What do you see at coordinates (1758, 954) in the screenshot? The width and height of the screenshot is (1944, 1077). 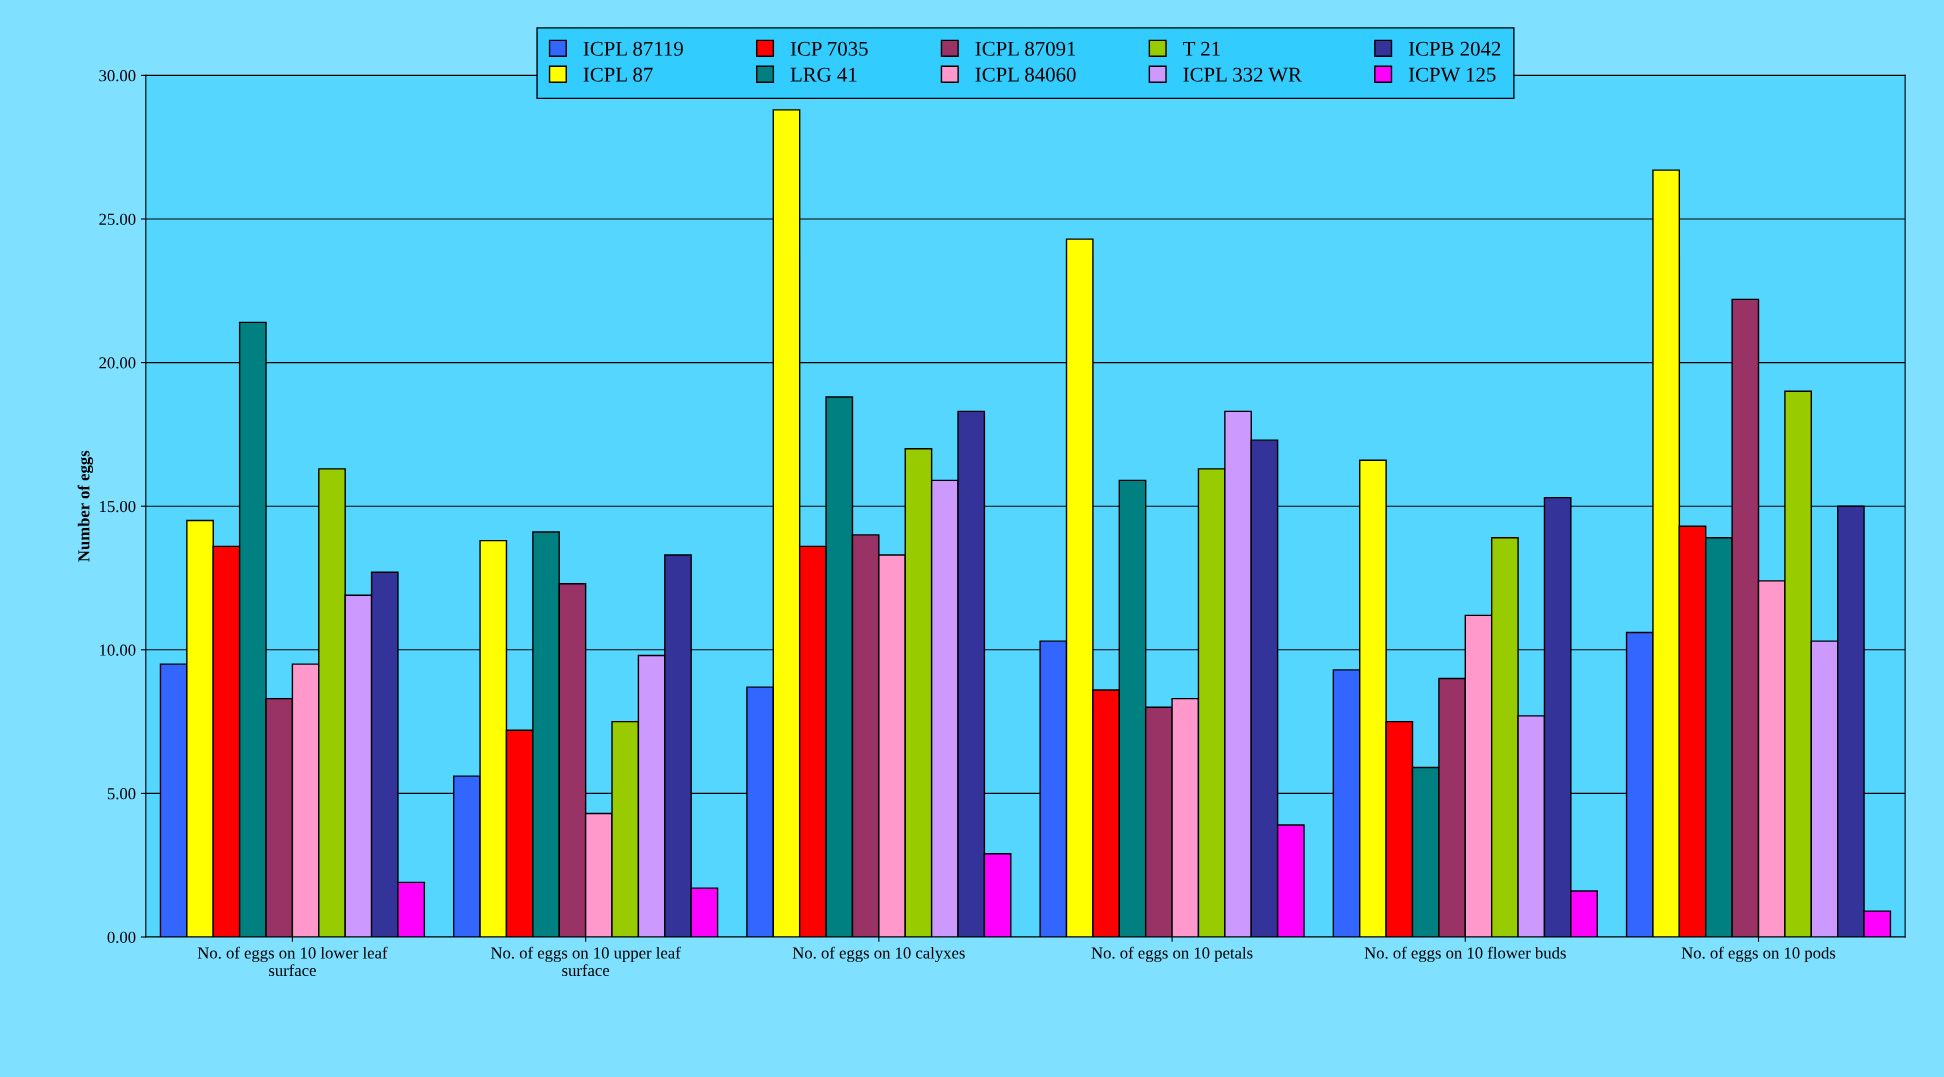 I see `x-tick-label: No. of eggs on 10 pods` at bounding box center [1758, 954].